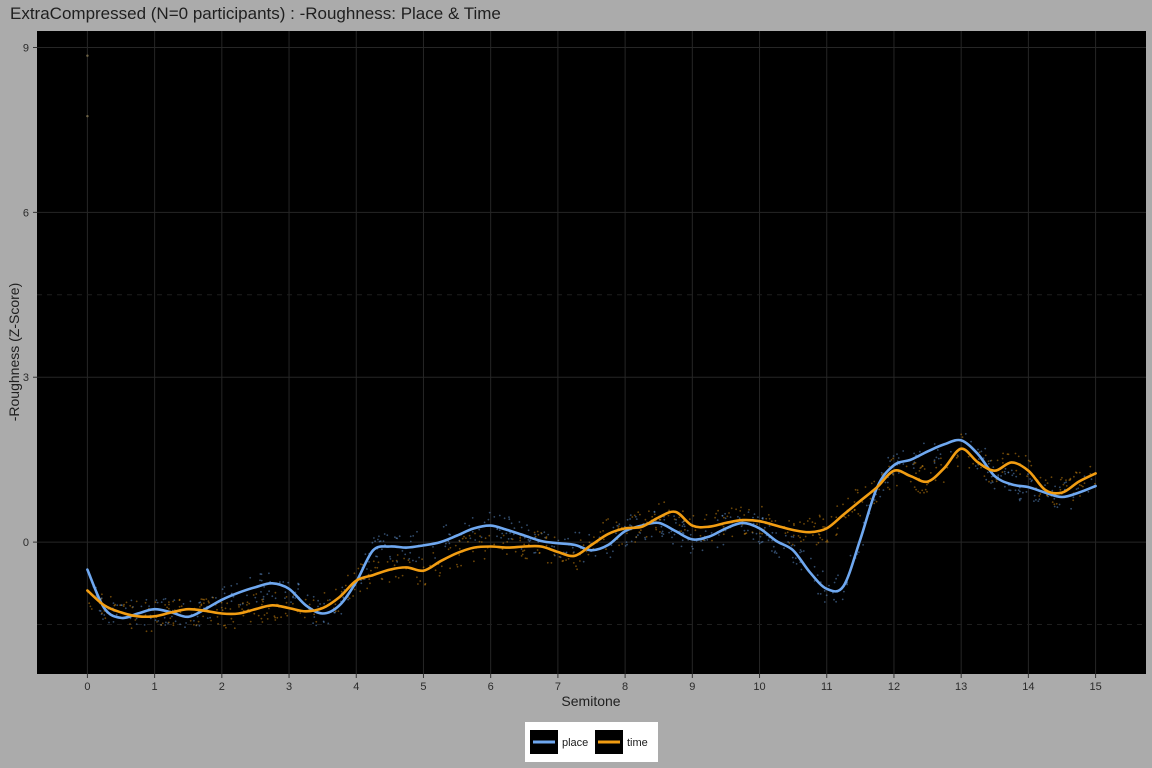 The image size is (1152, 768). Describe the element at coordinates (1028, 687) in the screenshot. I see `x-tick-label: 14` at that location.